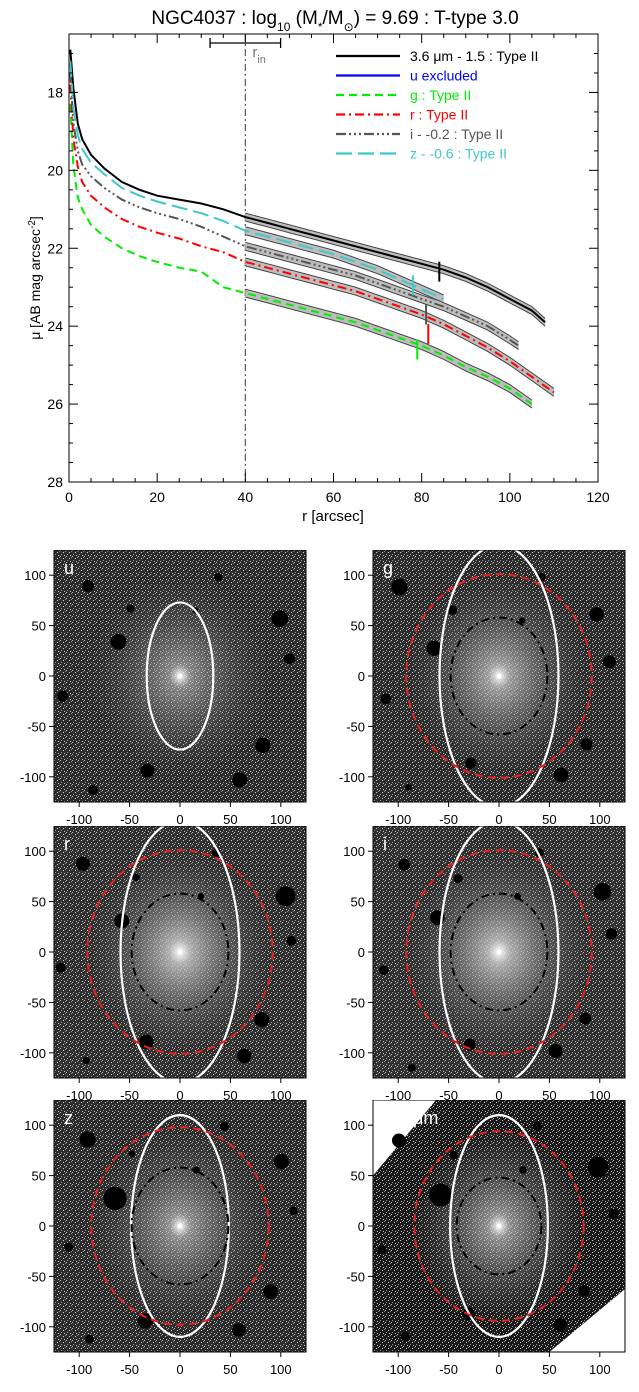  What do you see at coordinates (69, 568) in the screenshot?
I see `panel-band-label: u` at bounding box center [69, 568].